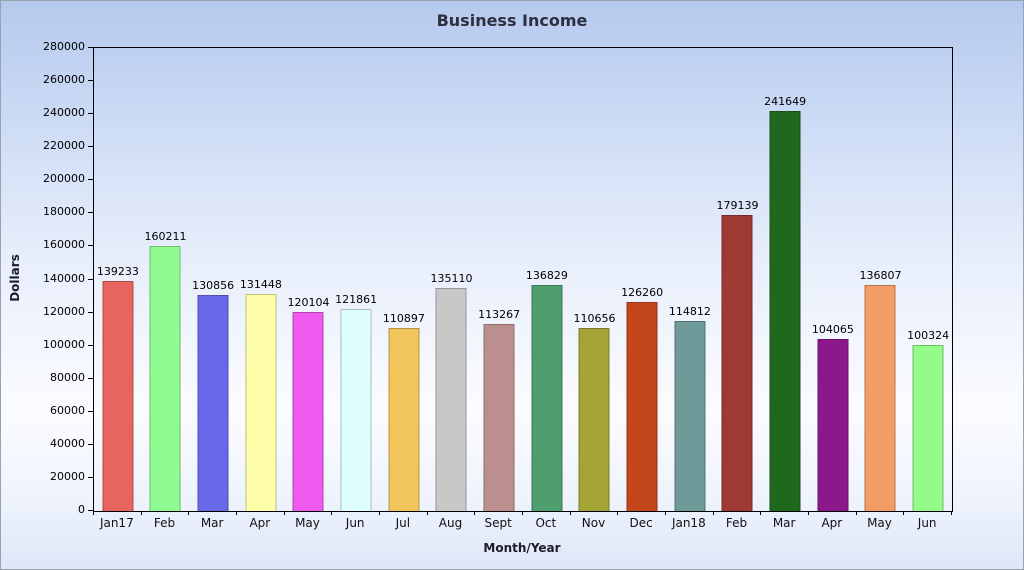 This screenshot has height=570, width=1024. I want to click on chart-title: Business Income, so click(512, 20).